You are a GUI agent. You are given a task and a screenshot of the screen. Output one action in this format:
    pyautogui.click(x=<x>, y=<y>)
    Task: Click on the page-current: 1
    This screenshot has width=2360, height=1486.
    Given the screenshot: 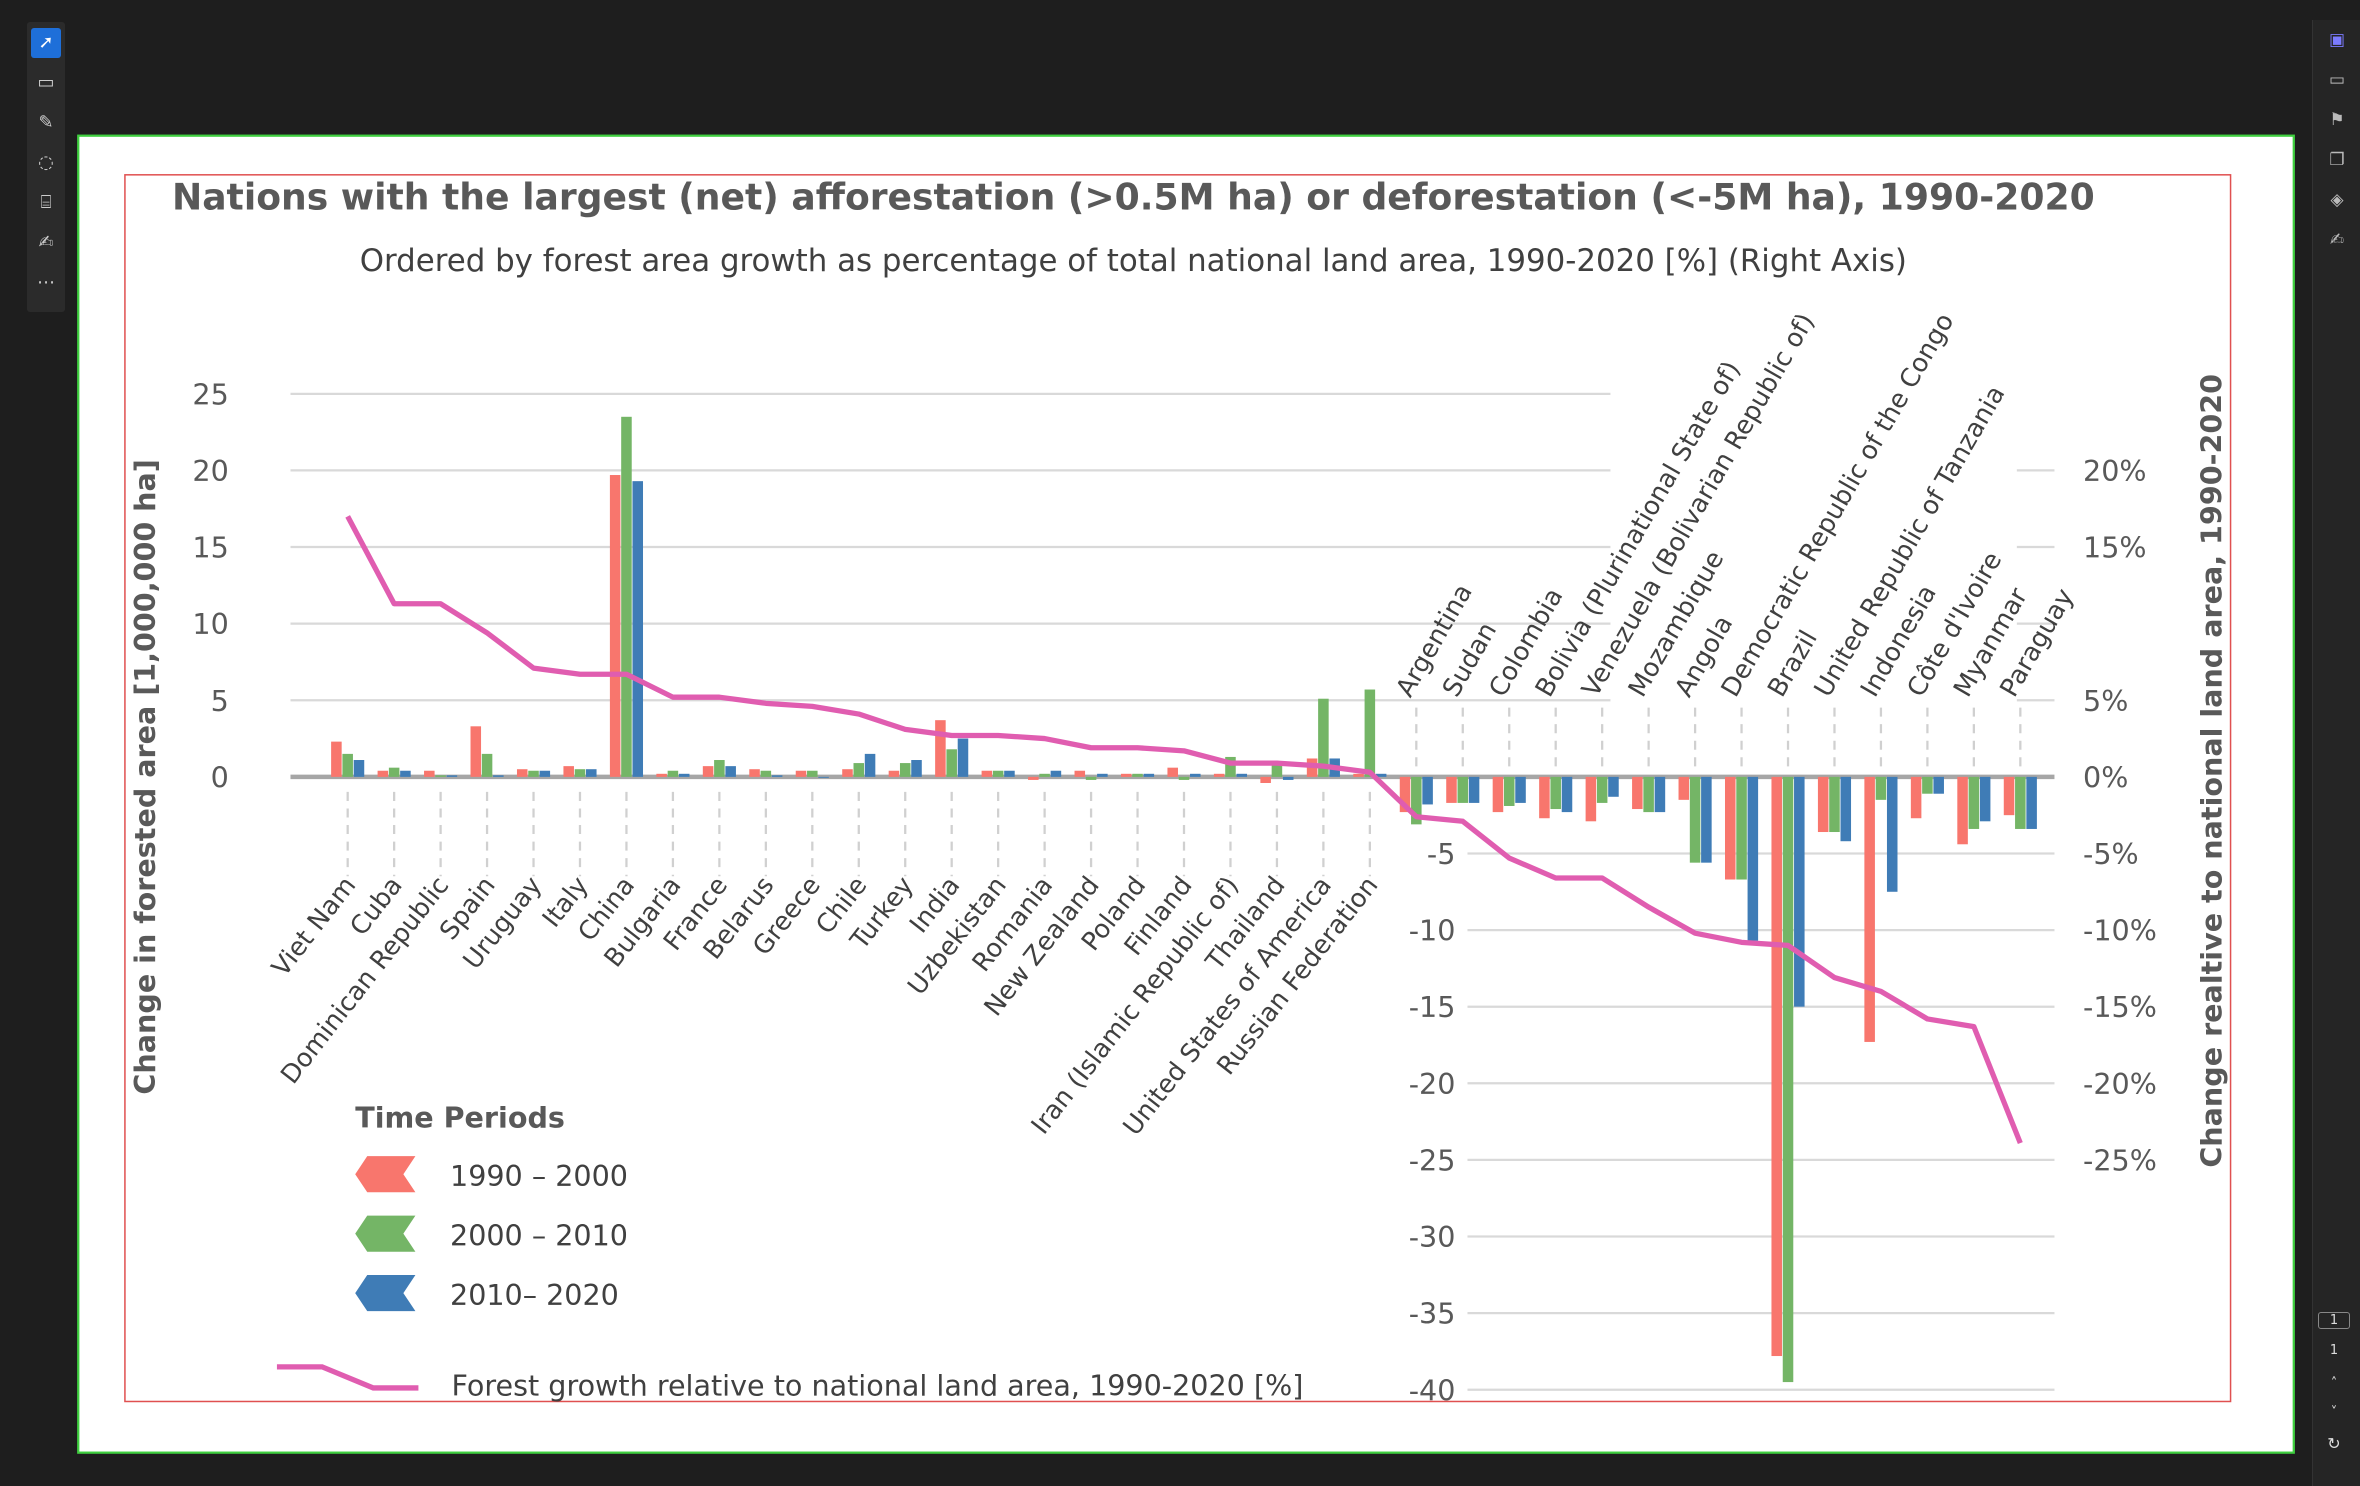 What is the action you would take?
    pyautogui.click(x=2334, y=1320)
    